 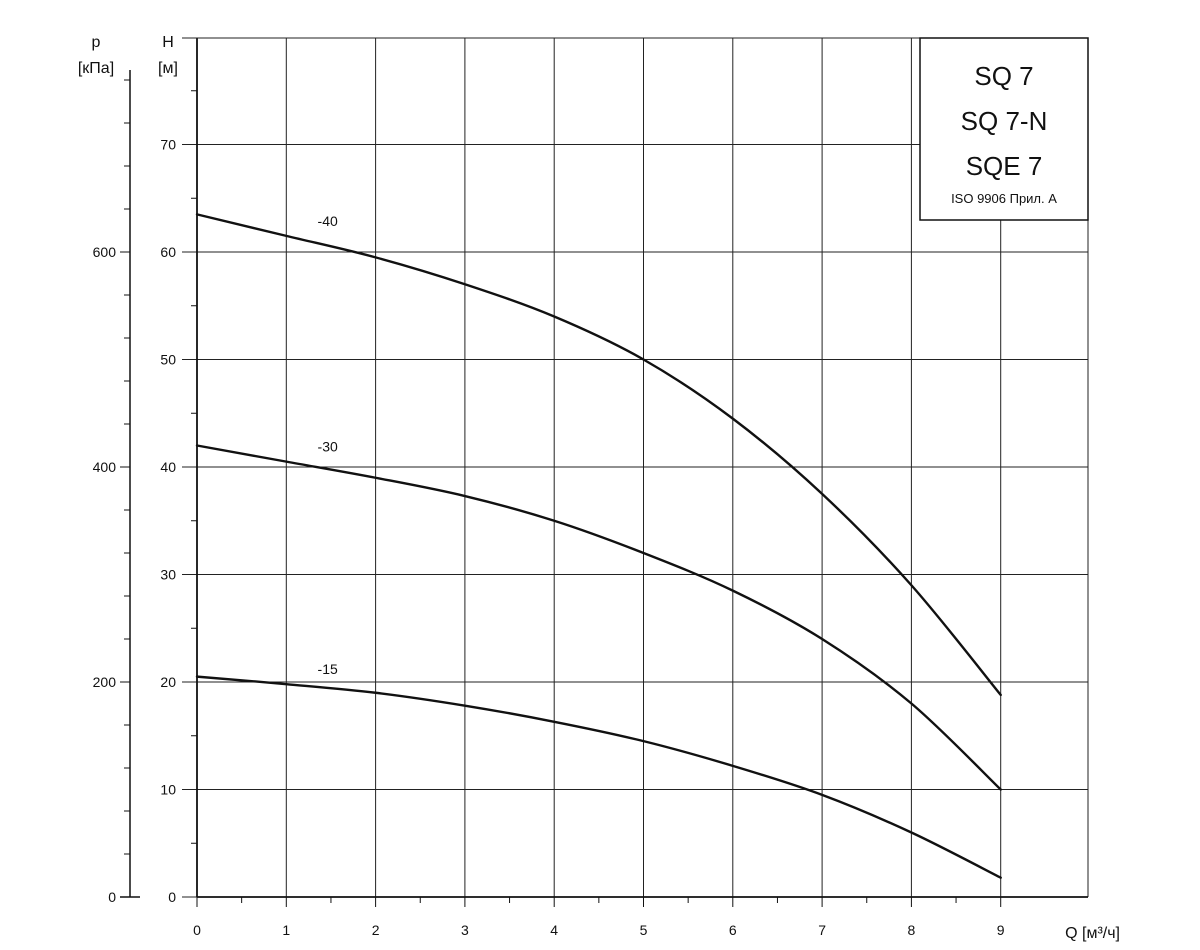 What do you see at coordinates (328, 447) in the screenshot?
I see `curve-label--30: -30` at bounding box center [328, 447].